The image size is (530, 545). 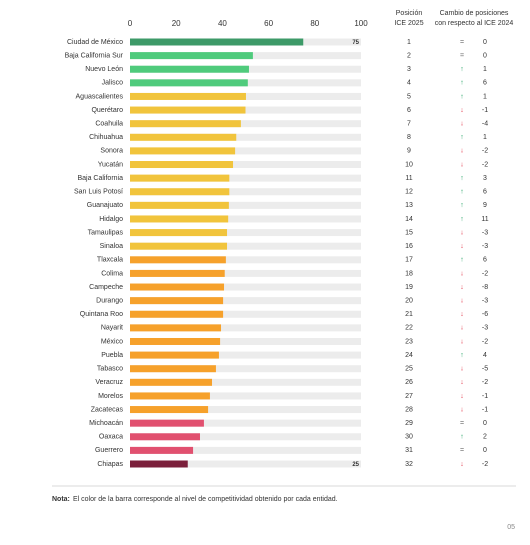 What do you see at coordinates (409, 423) in the screenshot?
I see `position: 29` at bounding box center [409, 423].